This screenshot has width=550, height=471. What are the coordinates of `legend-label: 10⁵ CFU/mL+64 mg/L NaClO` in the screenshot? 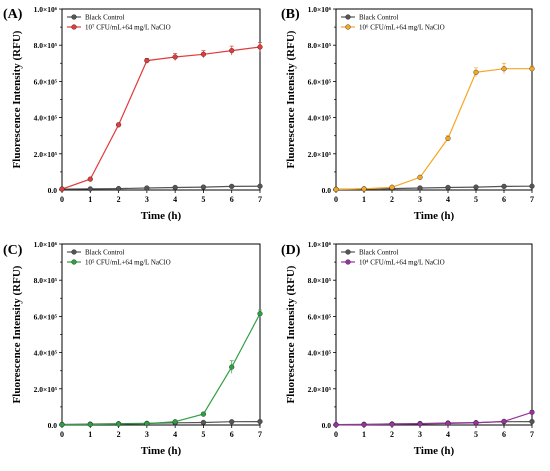 It's located at (128, 263).